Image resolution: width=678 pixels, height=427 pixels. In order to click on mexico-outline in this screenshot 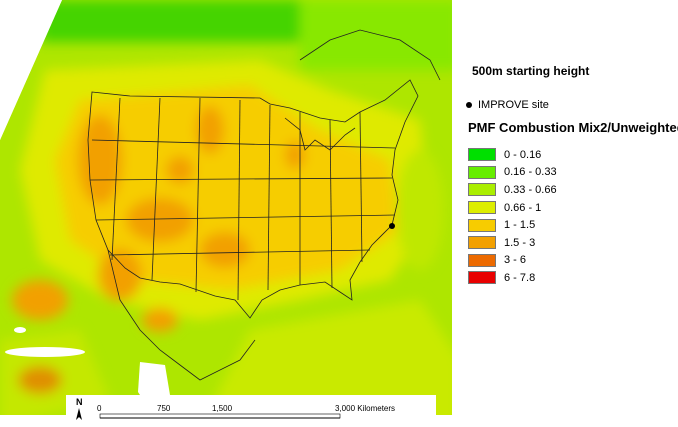, I will do `click(181, 315)`.